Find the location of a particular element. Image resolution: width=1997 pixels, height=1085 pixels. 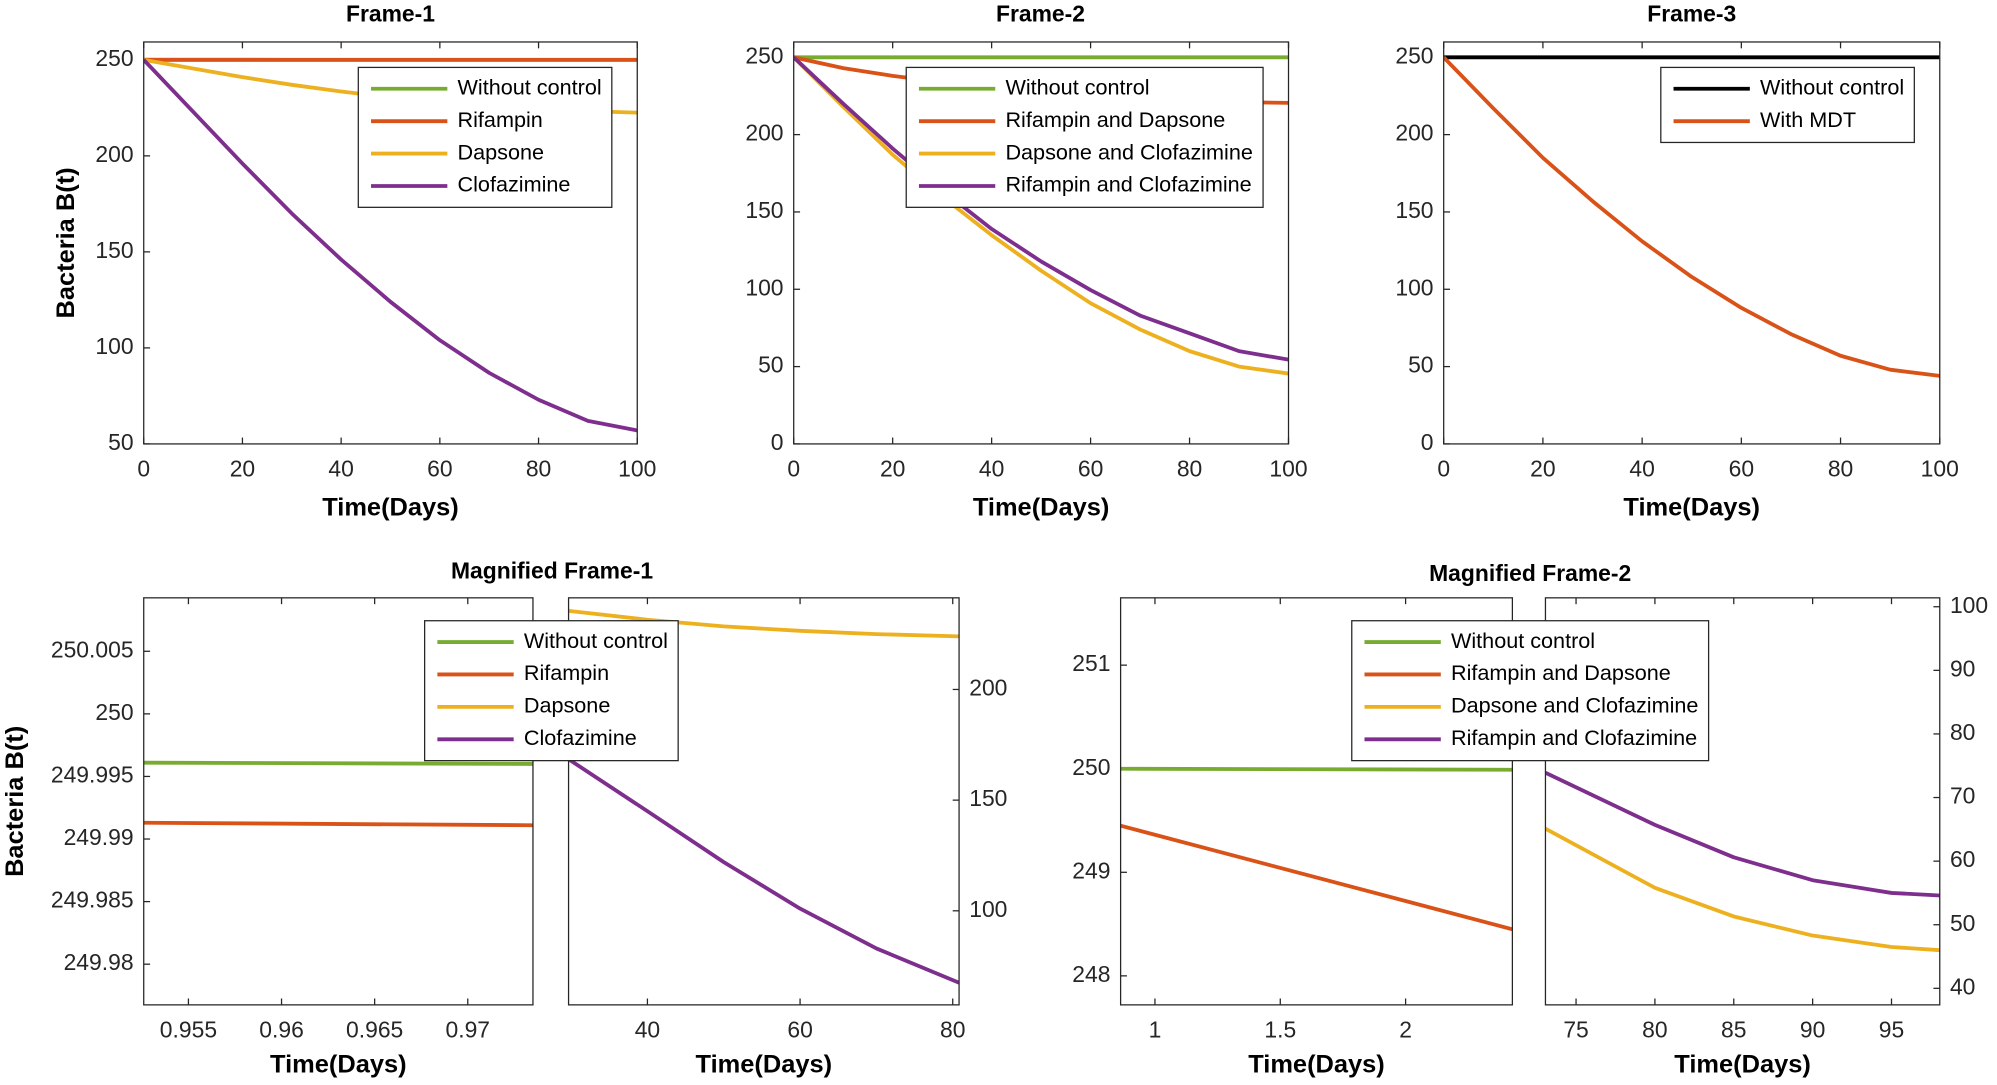

chart-title: Magnified Frame-2 is located at coordinates (1530, 573).